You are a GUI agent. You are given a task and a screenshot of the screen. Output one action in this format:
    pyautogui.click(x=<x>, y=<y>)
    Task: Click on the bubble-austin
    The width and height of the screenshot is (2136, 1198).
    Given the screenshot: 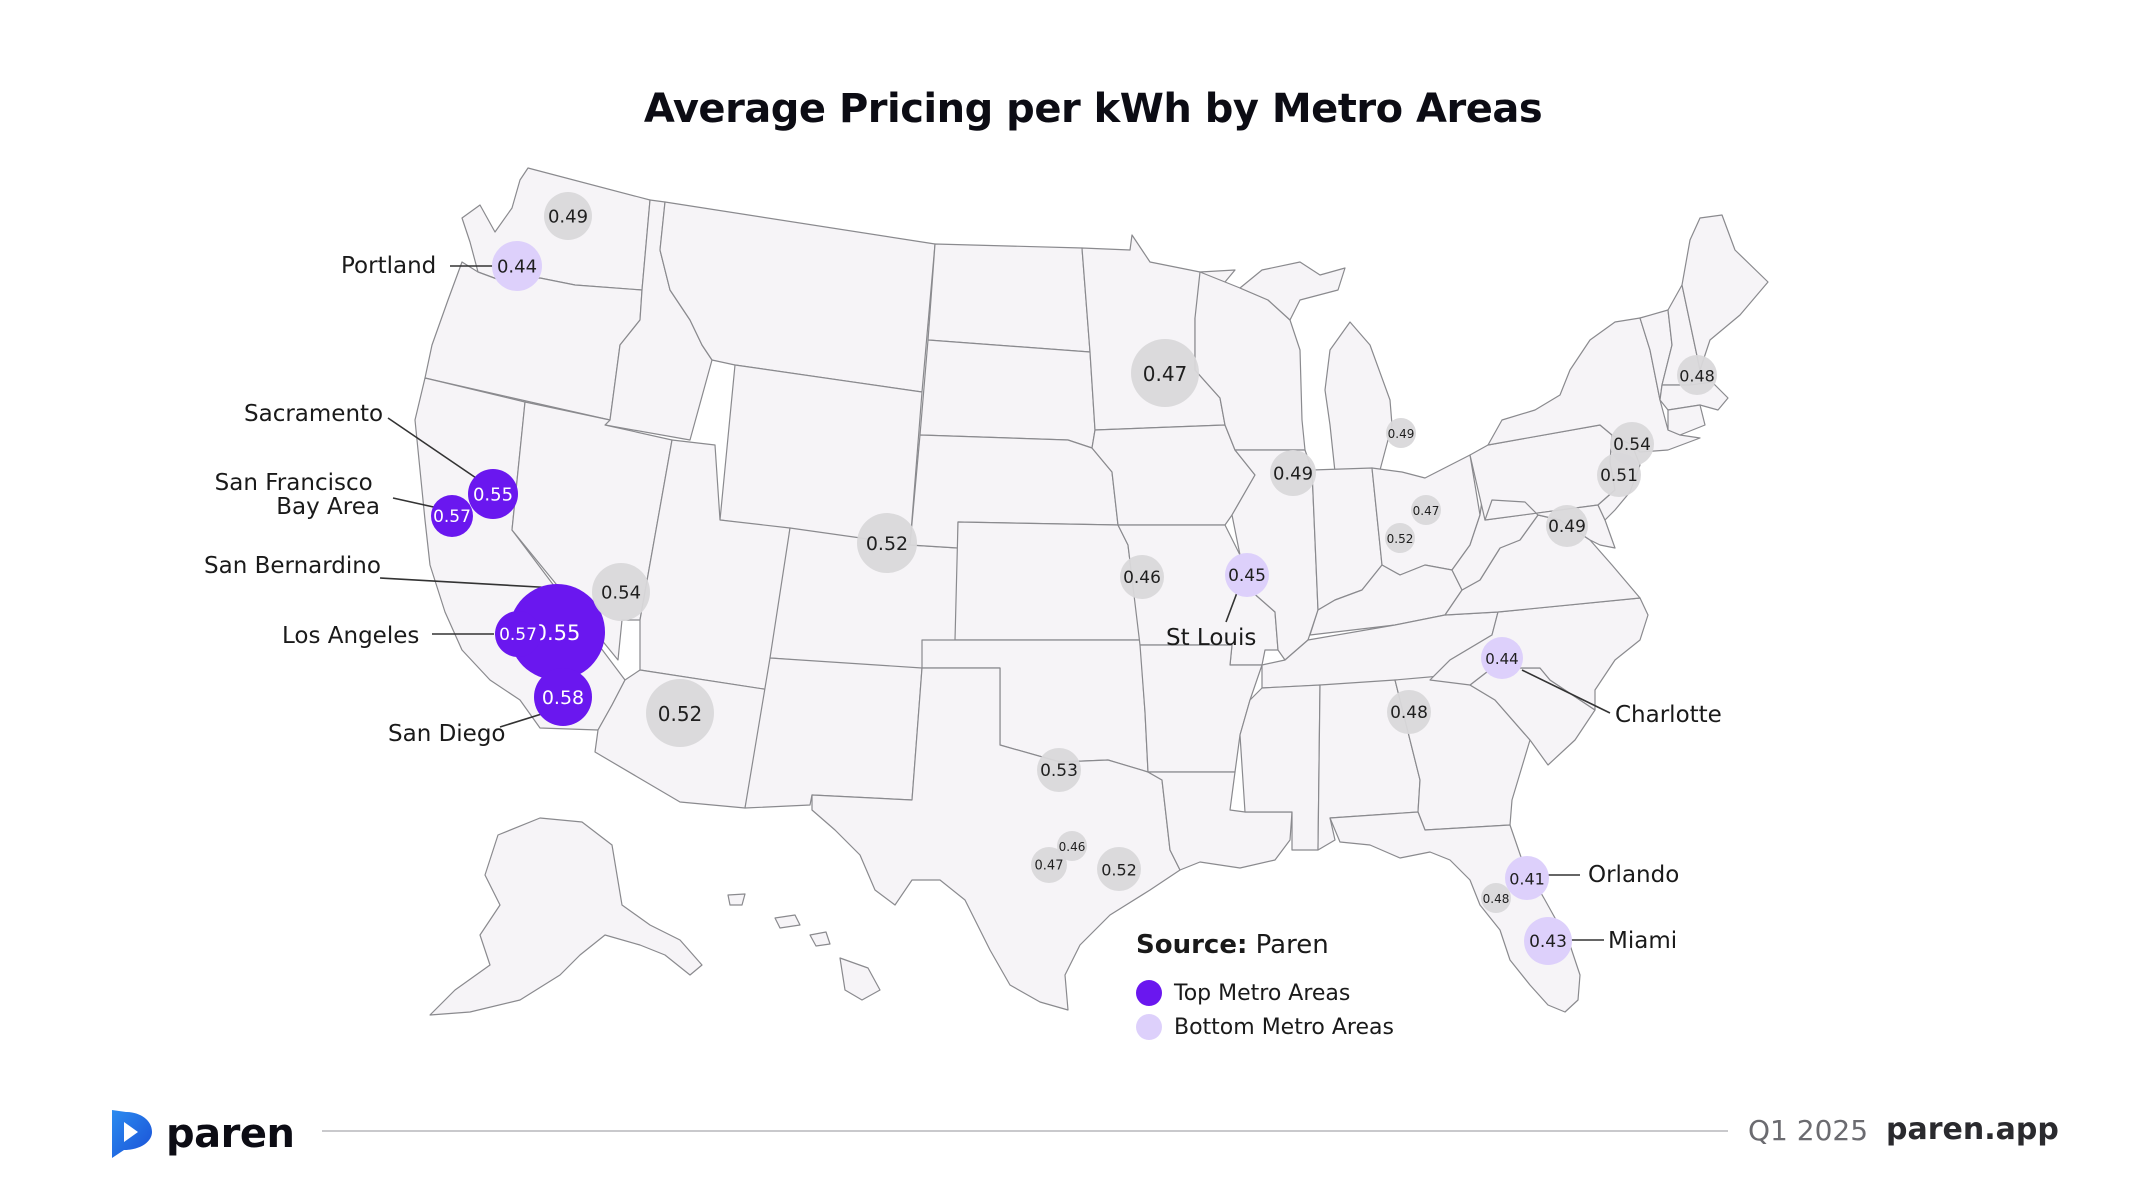 What is the action you would take?
    pyautogui.click(x=1072, y=846)
    